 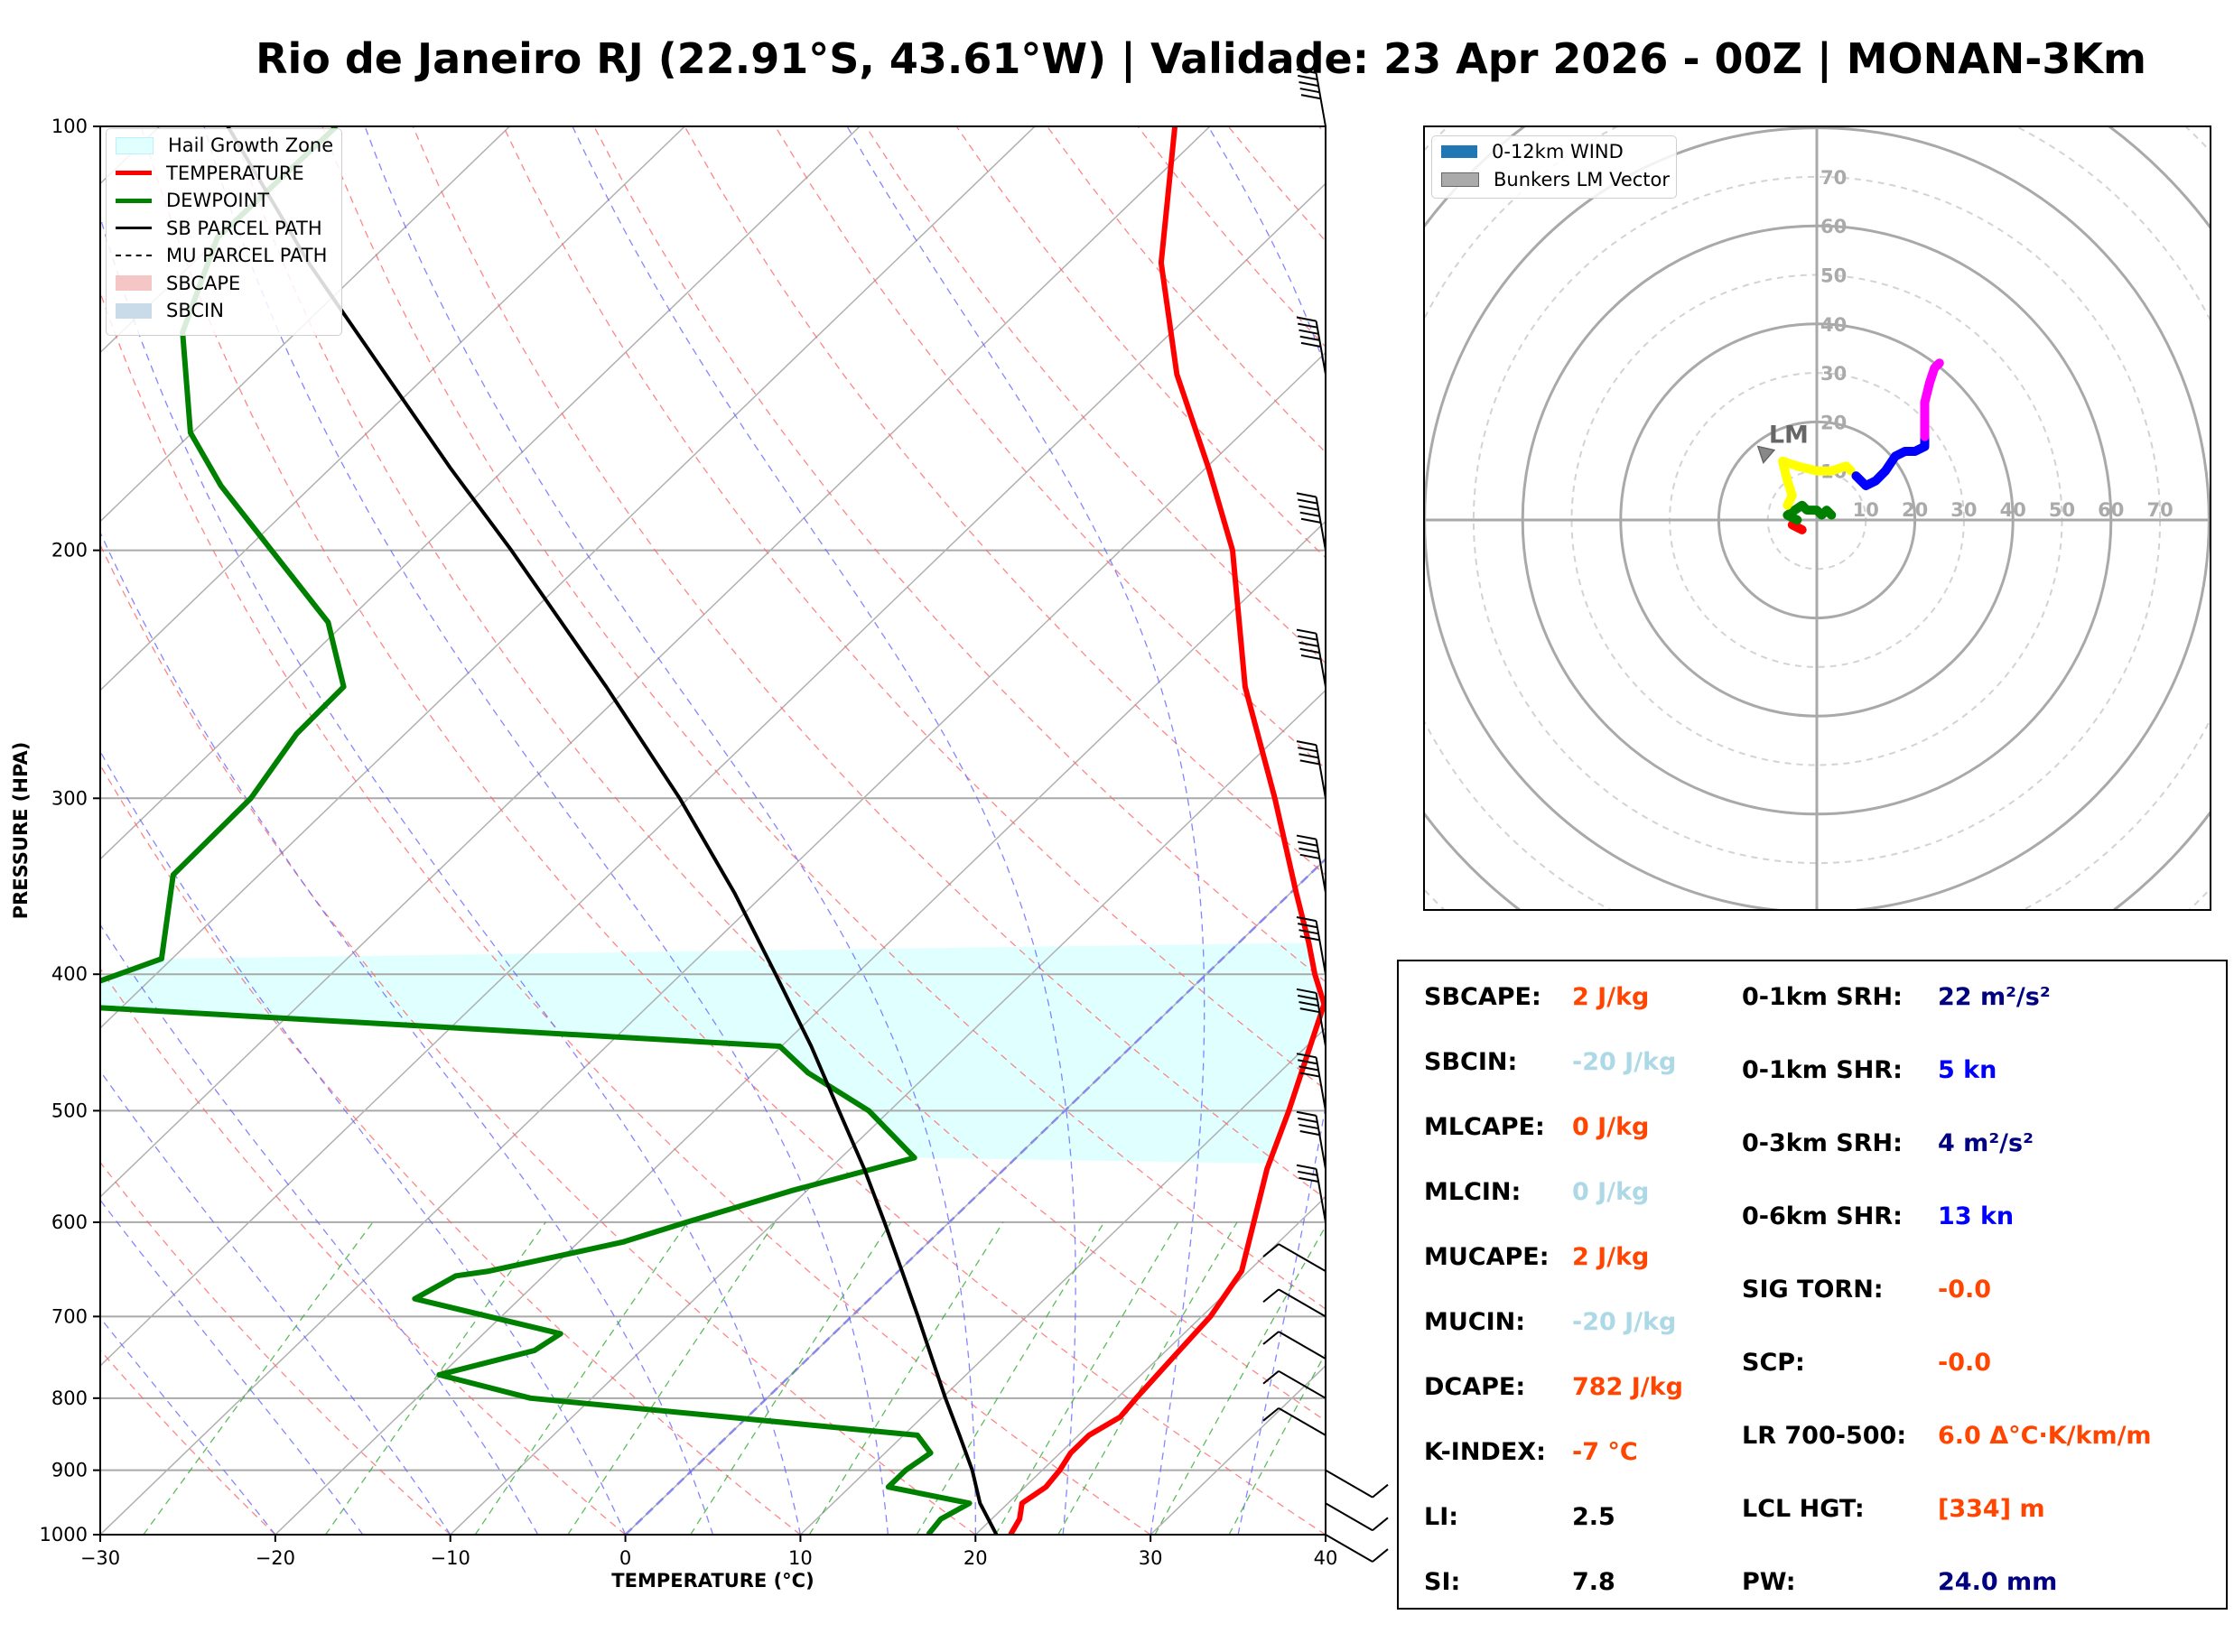 What do you see at coordinates (1789, 436) in the screenshot?
I see `lm-label: LM` at bounding box center [1789, 436].